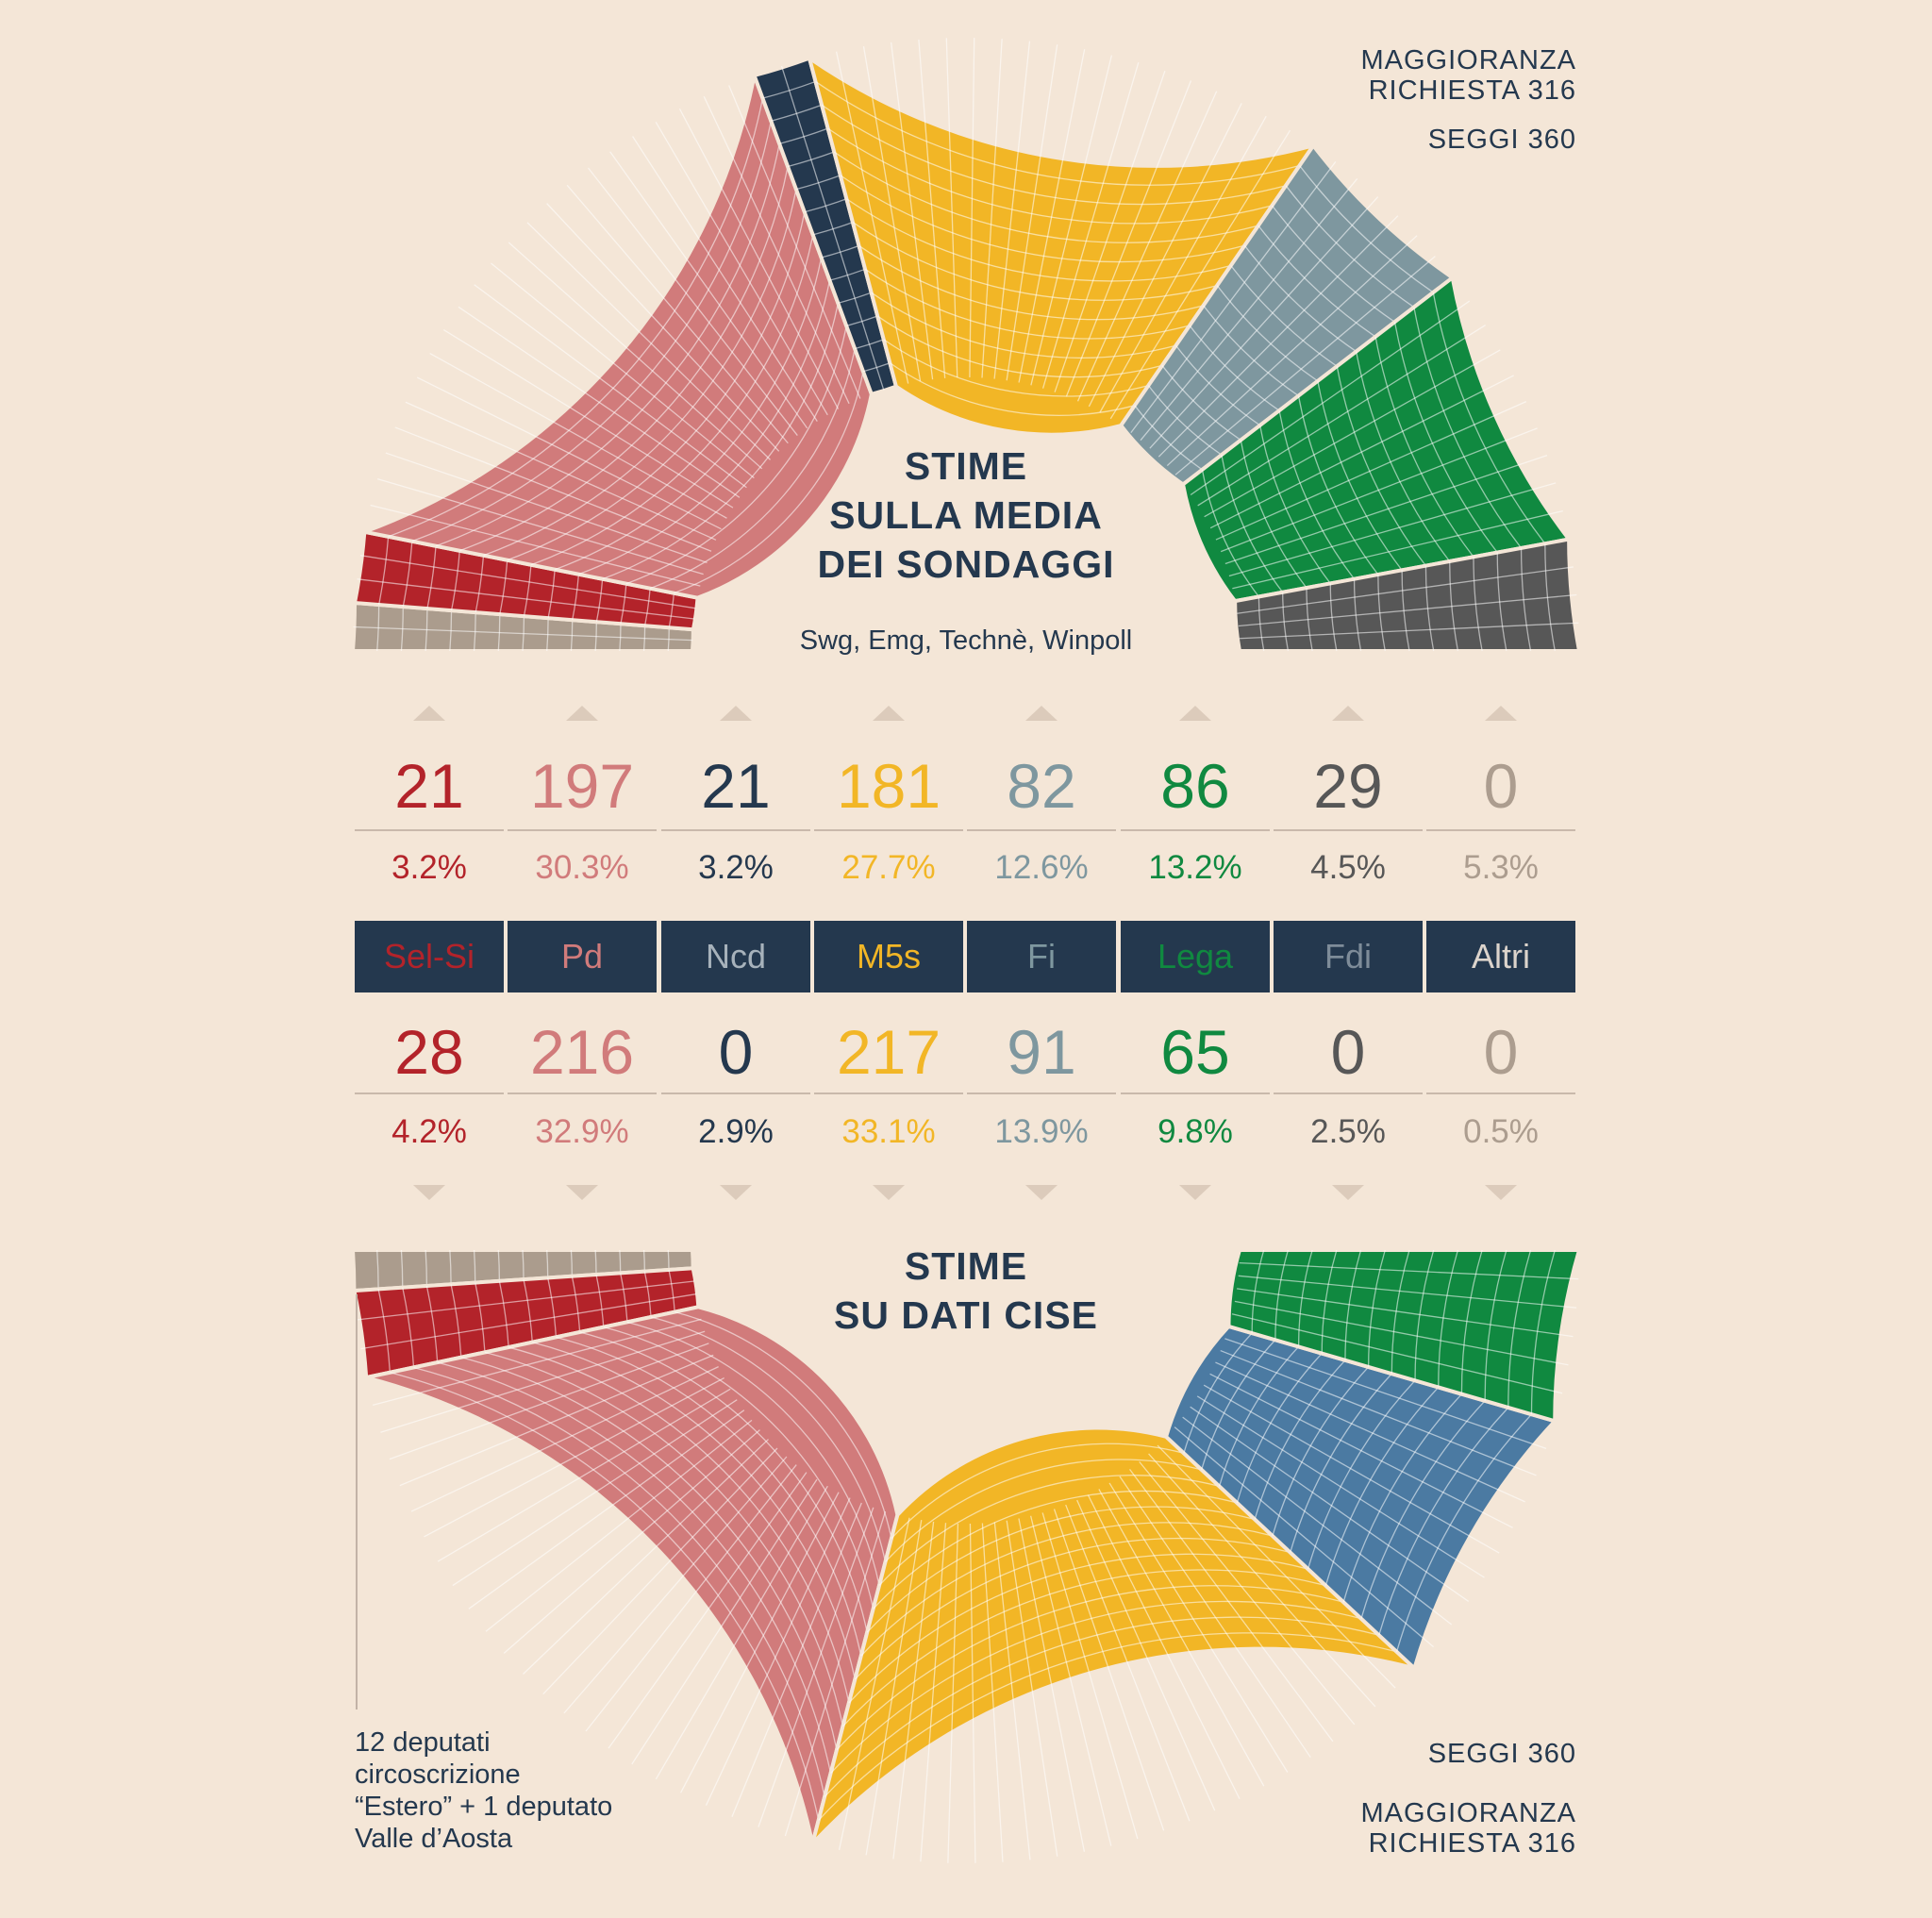 This screenshot has height=1918, width=1932. I want to click on party-label: Altri, so click(1500, 956).